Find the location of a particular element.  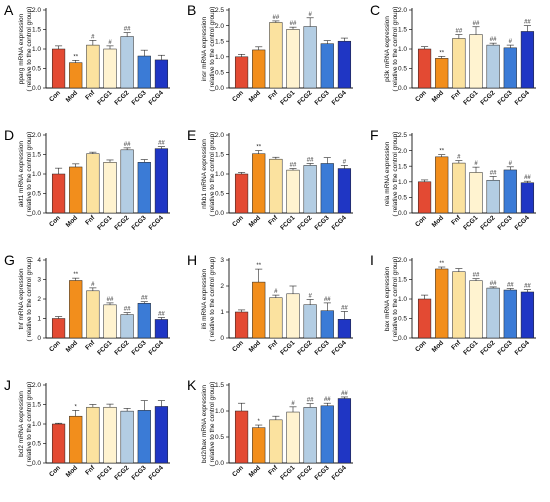

y-axis-label-line: pi3k mRNA expression is located at coordinates (387, 49).